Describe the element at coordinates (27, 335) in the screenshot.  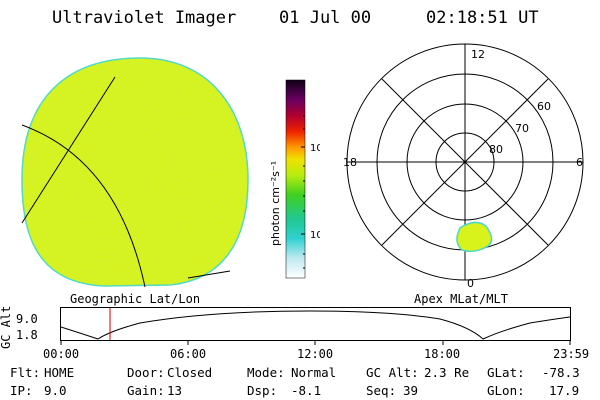
I see `timeline-ytick-min: 1.8` at that location.